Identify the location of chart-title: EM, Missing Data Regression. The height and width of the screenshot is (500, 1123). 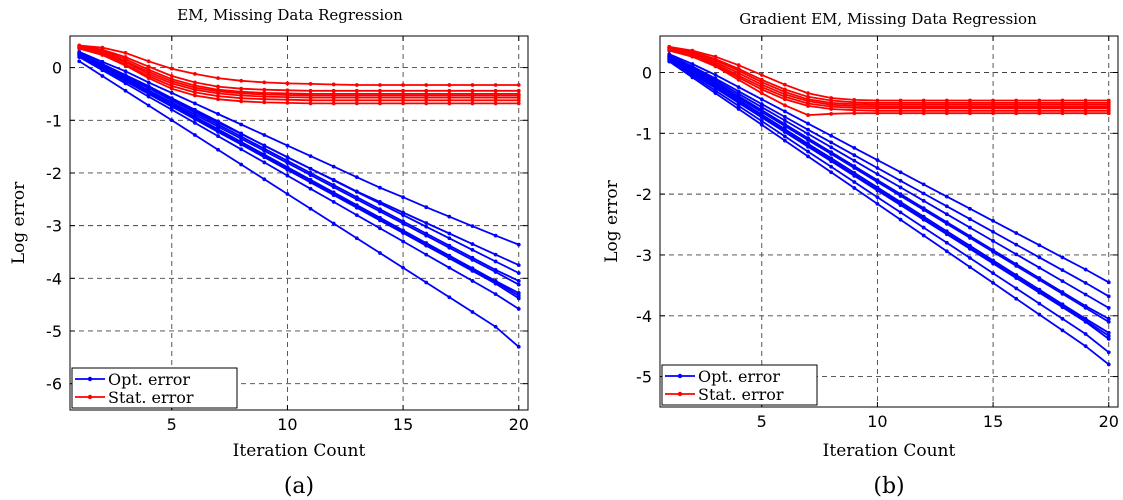
(290, 15).